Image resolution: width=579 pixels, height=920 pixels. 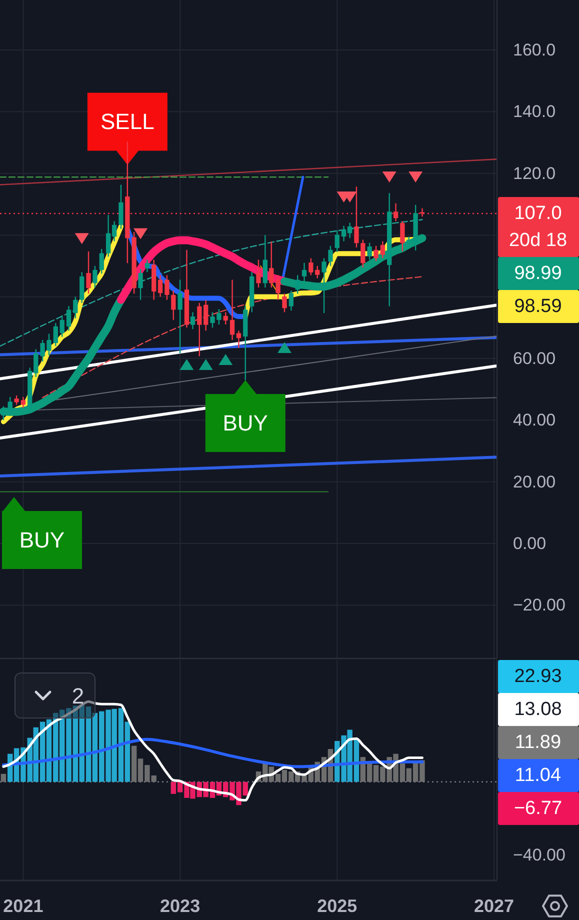 What do you see at coordinates (3, 778) in the screenshot?
I see `bar` at bounding box center [3, 778].